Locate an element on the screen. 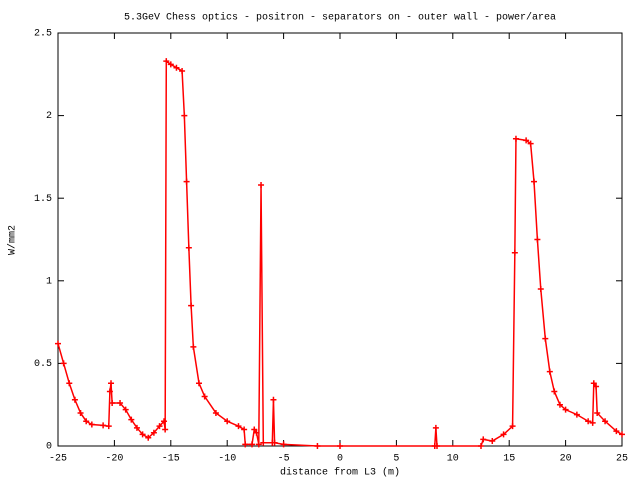 The width and height of the screenshot is (640, 480). x-tick-label: -15 is located at coordinates (171, 459).